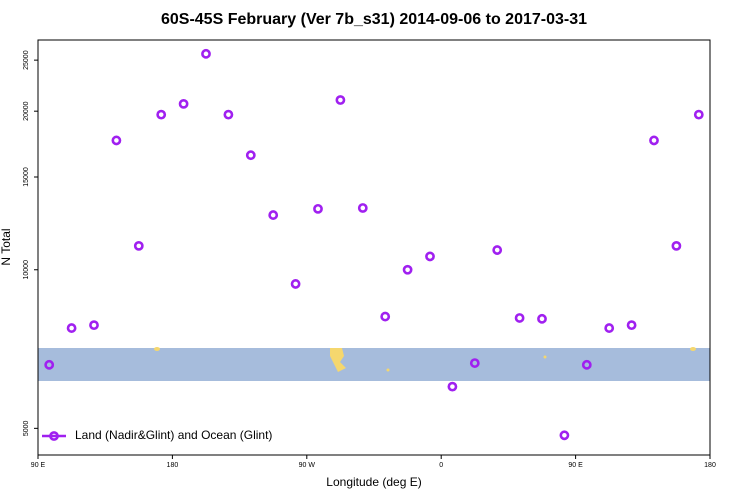 Image resolution: width=750 pixels, height=500 pixels. What do you see at coordinates (307, 465) in the screenshot?
I see `x-tick-label: 90 W` at bounding box center [307, 465].